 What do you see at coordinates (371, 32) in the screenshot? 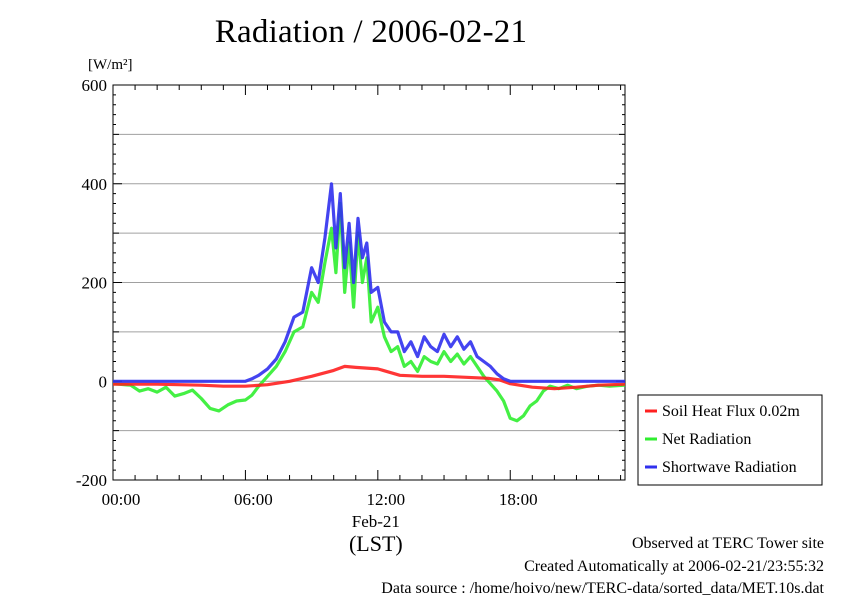
I see `chart-title: Radiation / 2006-02-21` at bounding box center [371, 32].